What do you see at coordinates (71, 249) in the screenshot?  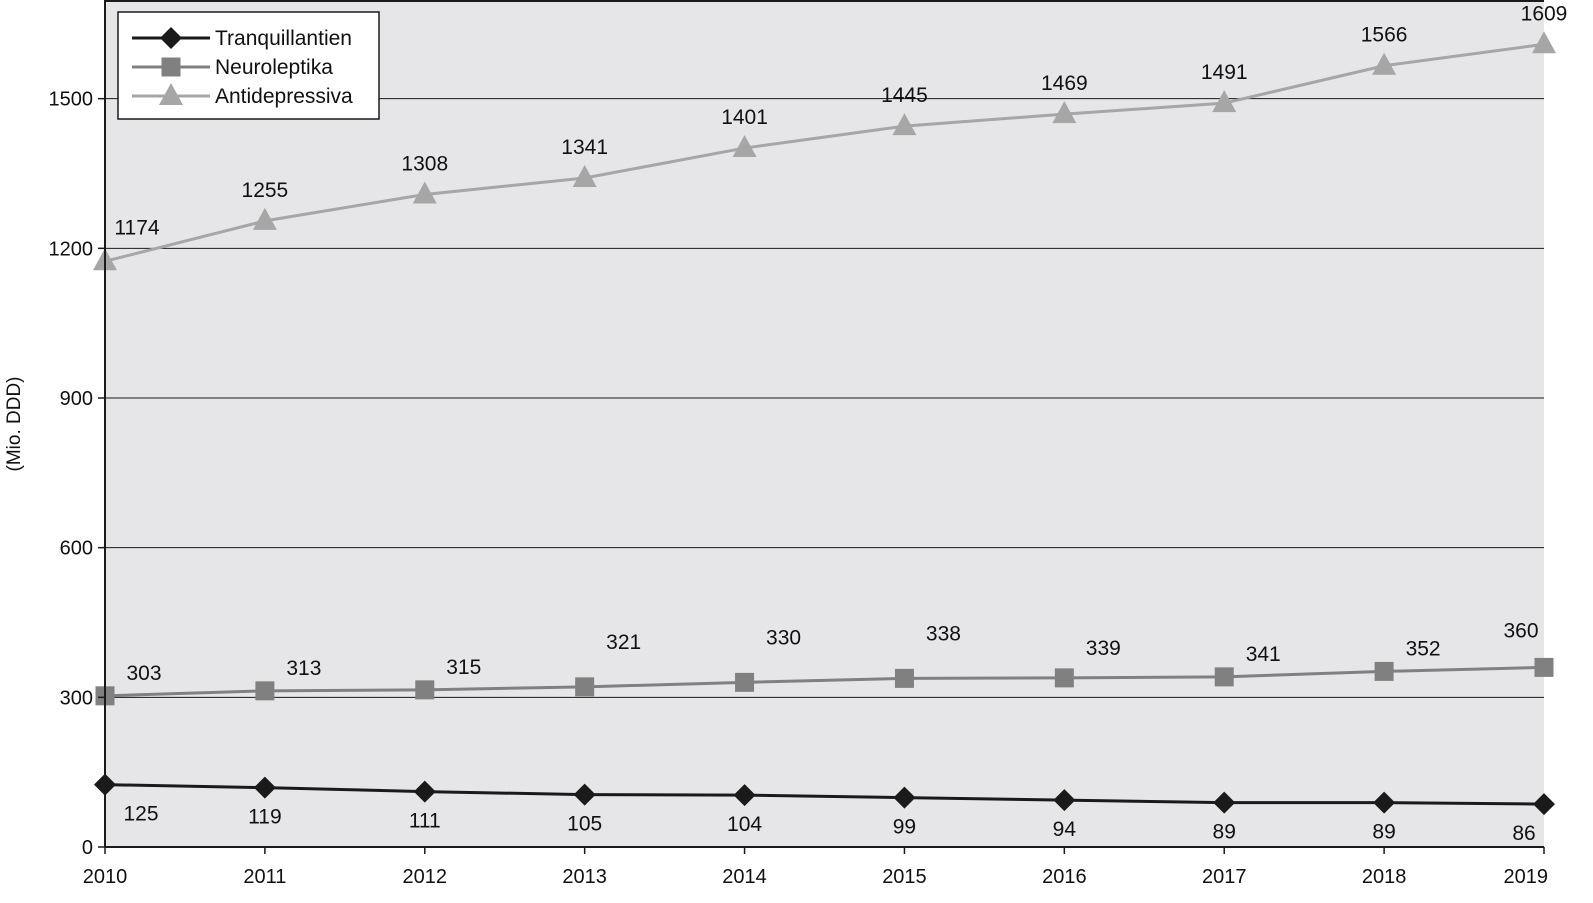 I see `y-tick-label: 1200` at bounding box center [71, 249].